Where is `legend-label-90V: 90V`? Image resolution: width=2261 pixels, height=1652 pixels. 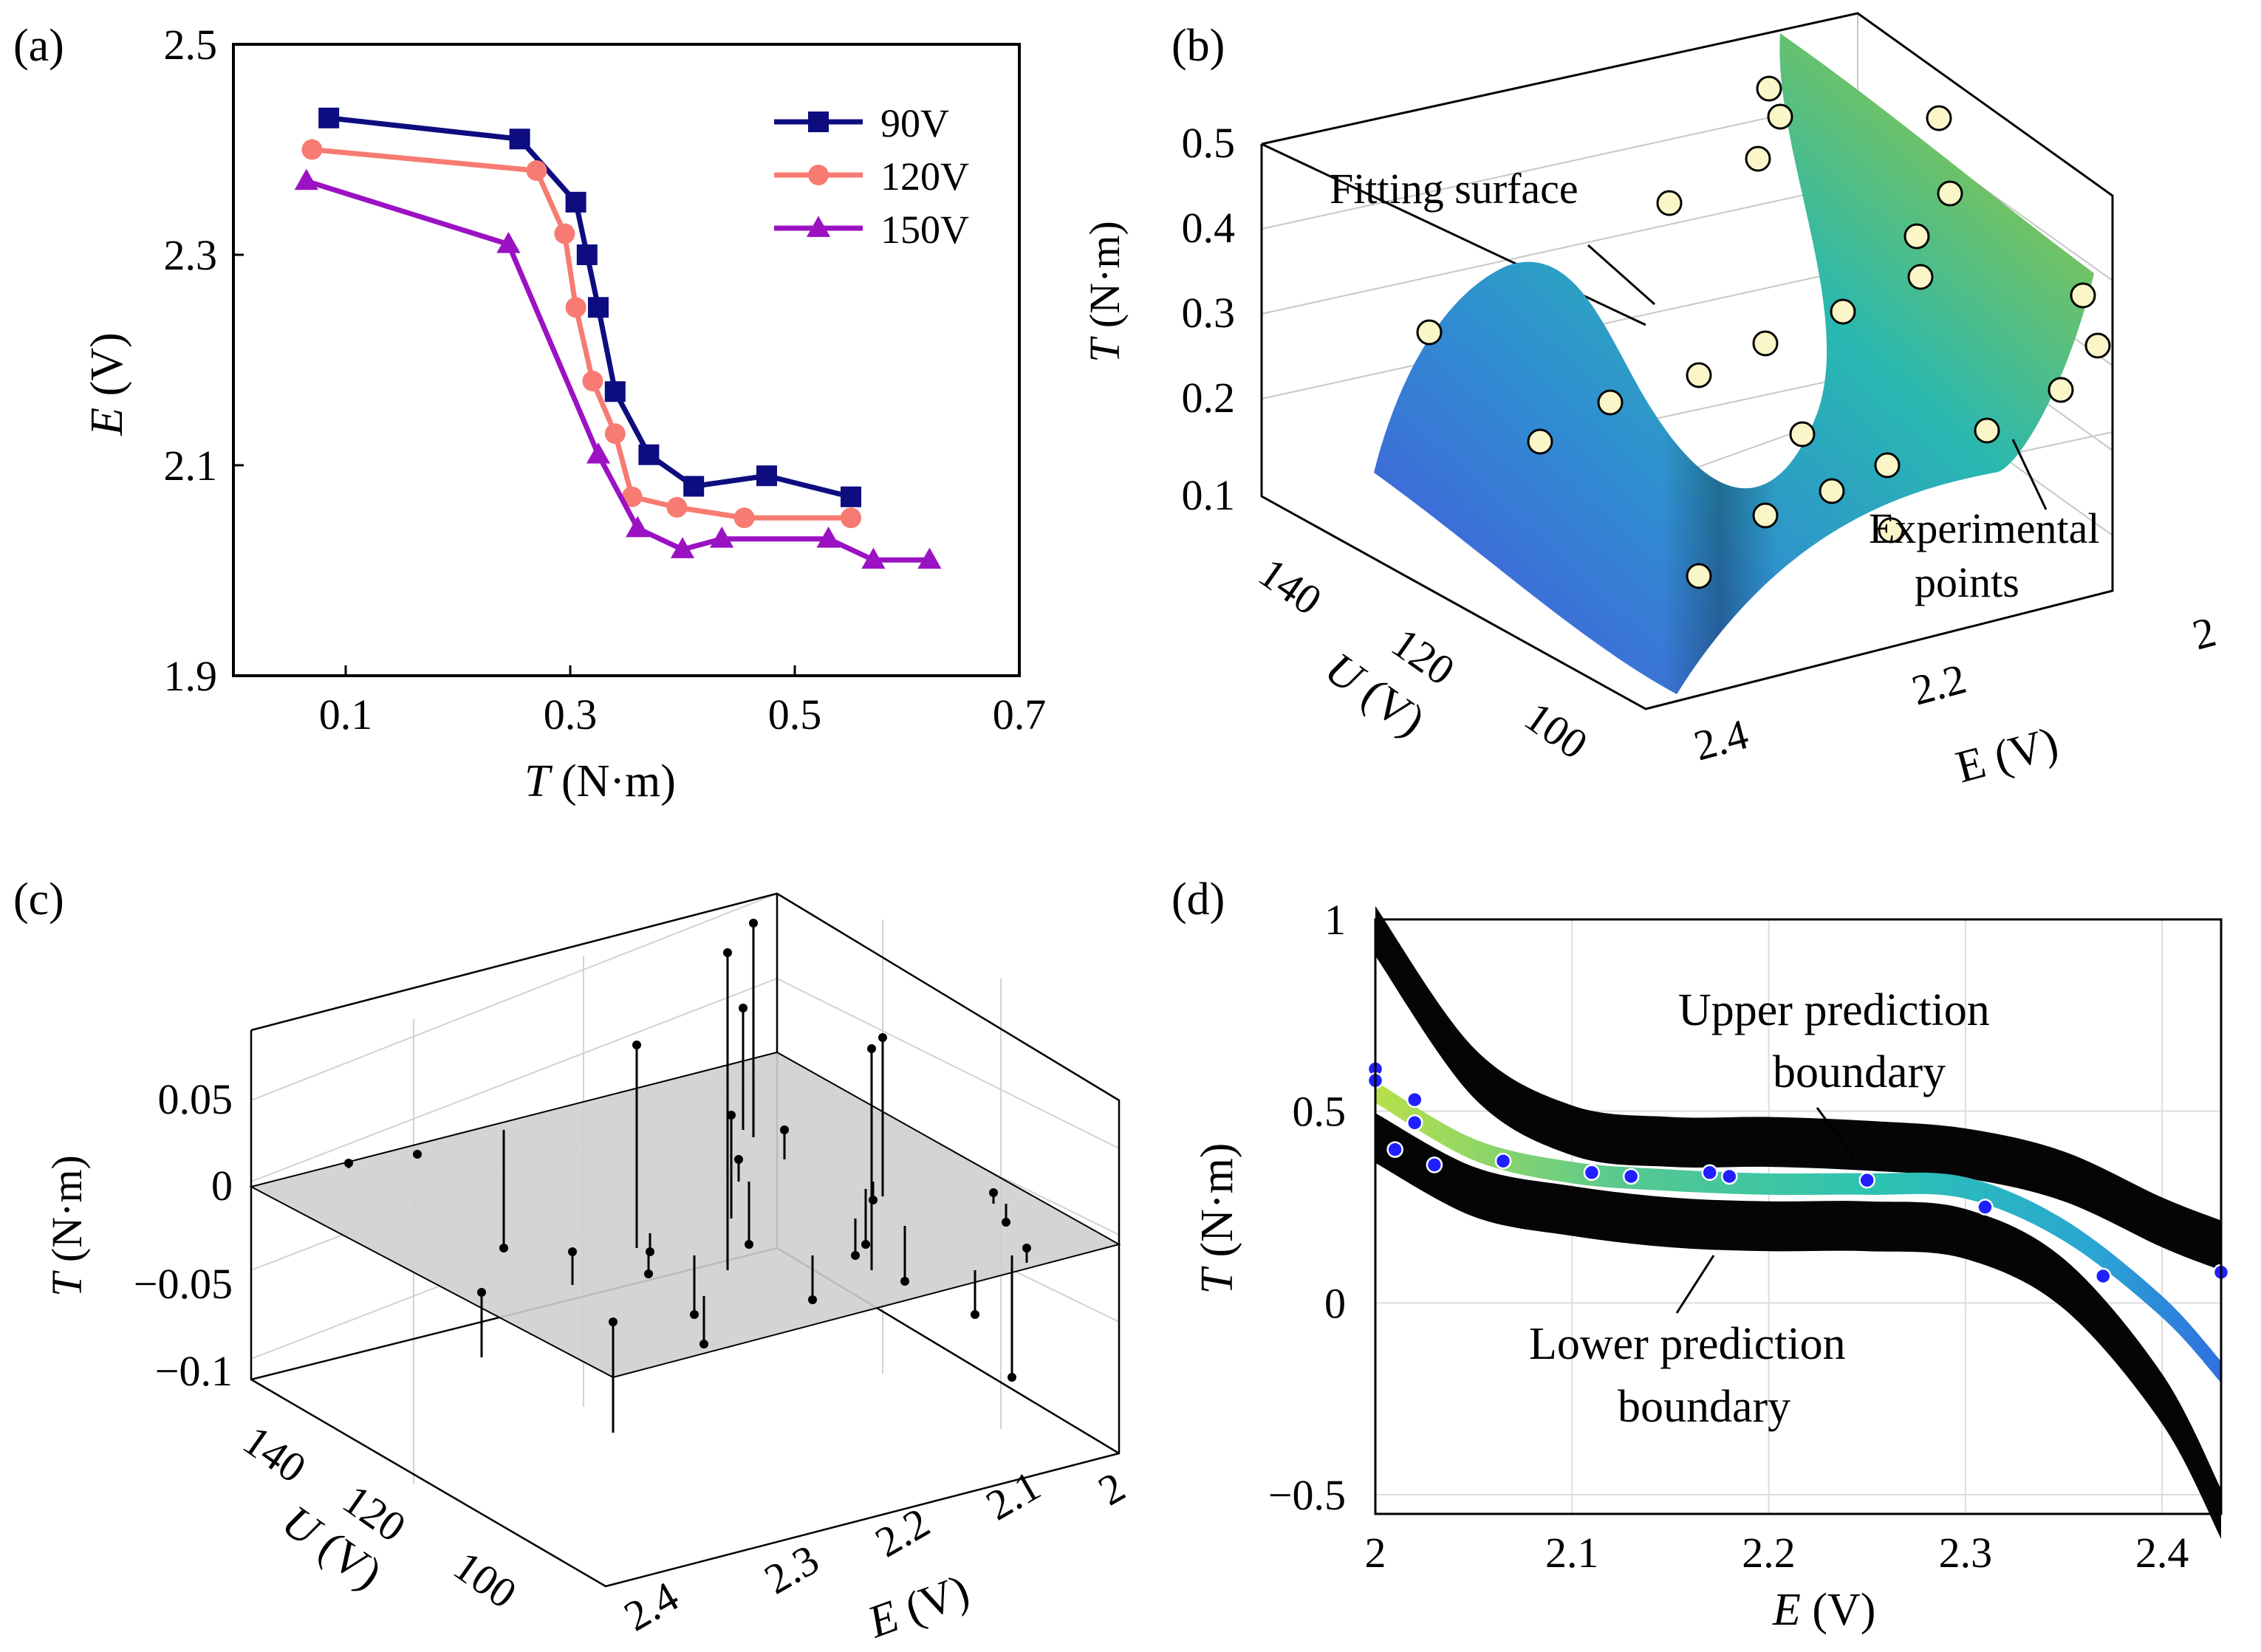 legend-label-90V: 90V is located at coordinates (915, 123).